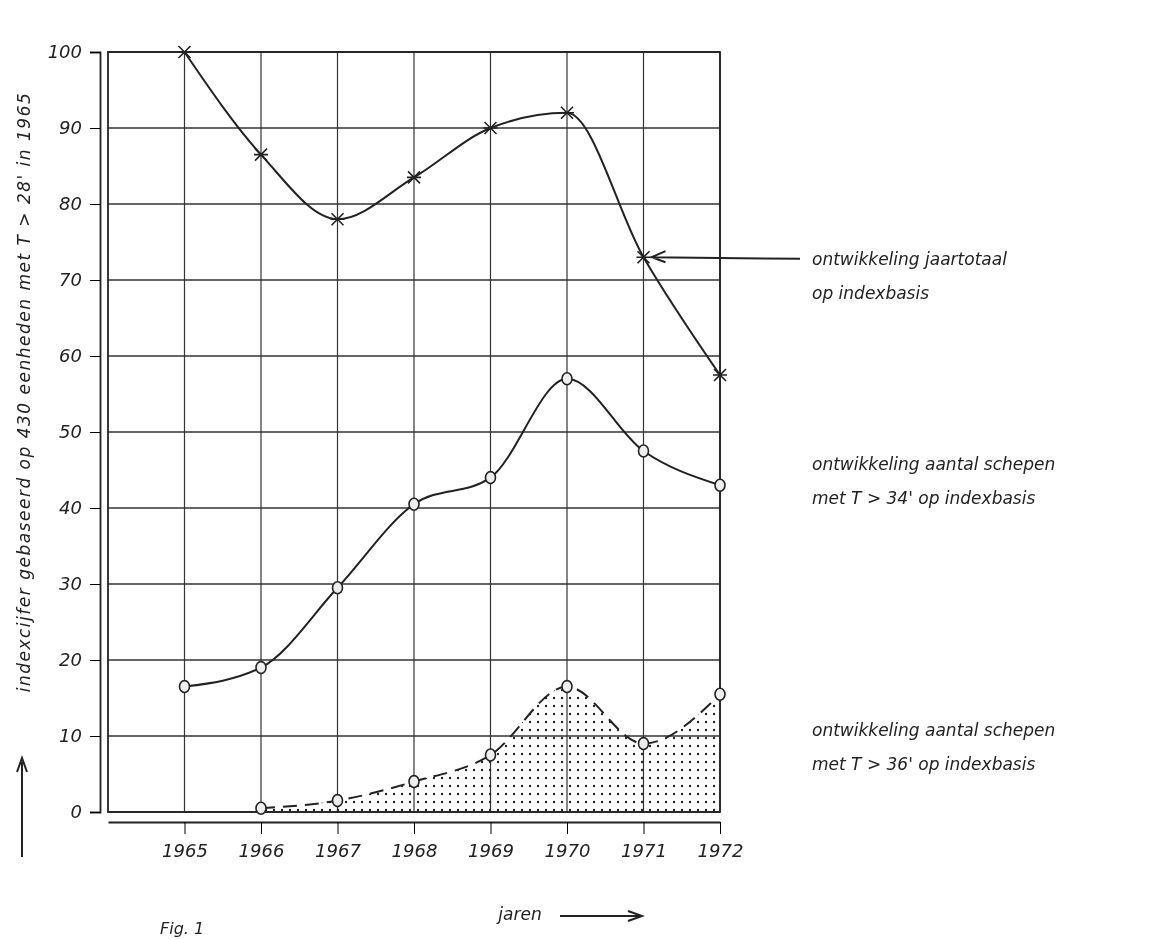 The width and height of the screenshot is (1167, 939). I want to click on y-tick-label: 10, so click(70, 736).